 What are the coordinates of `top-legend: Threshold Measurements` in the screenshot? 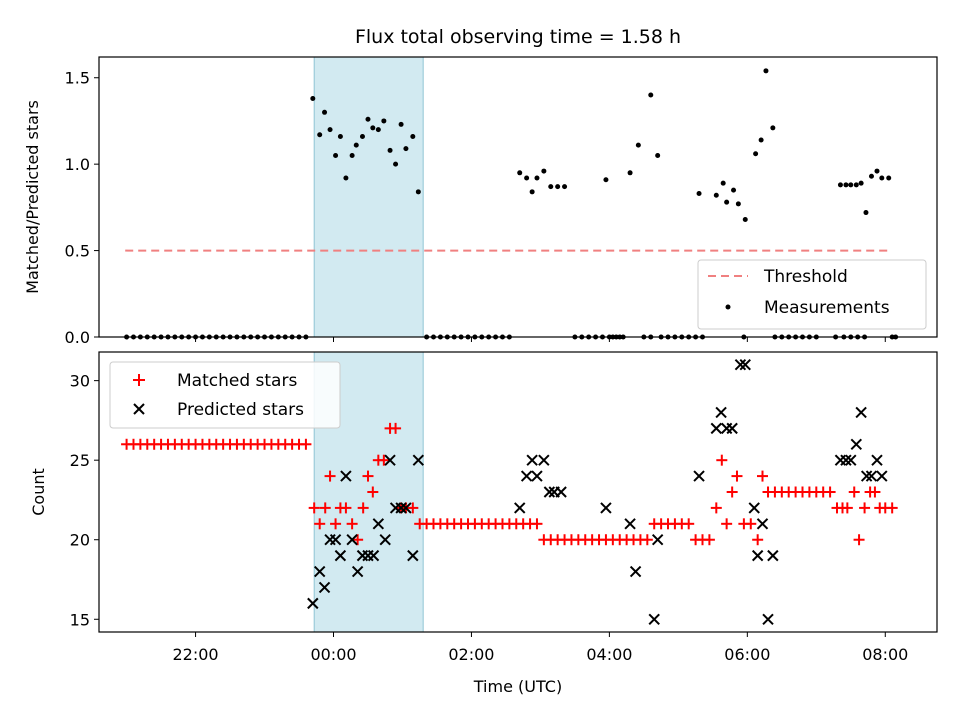 It's located at (812, 294).